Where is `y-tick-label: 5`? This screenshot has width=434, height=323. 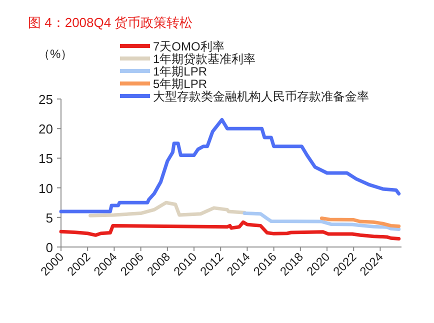
y-tick-label: 5 is located at coordinates (49, 218).